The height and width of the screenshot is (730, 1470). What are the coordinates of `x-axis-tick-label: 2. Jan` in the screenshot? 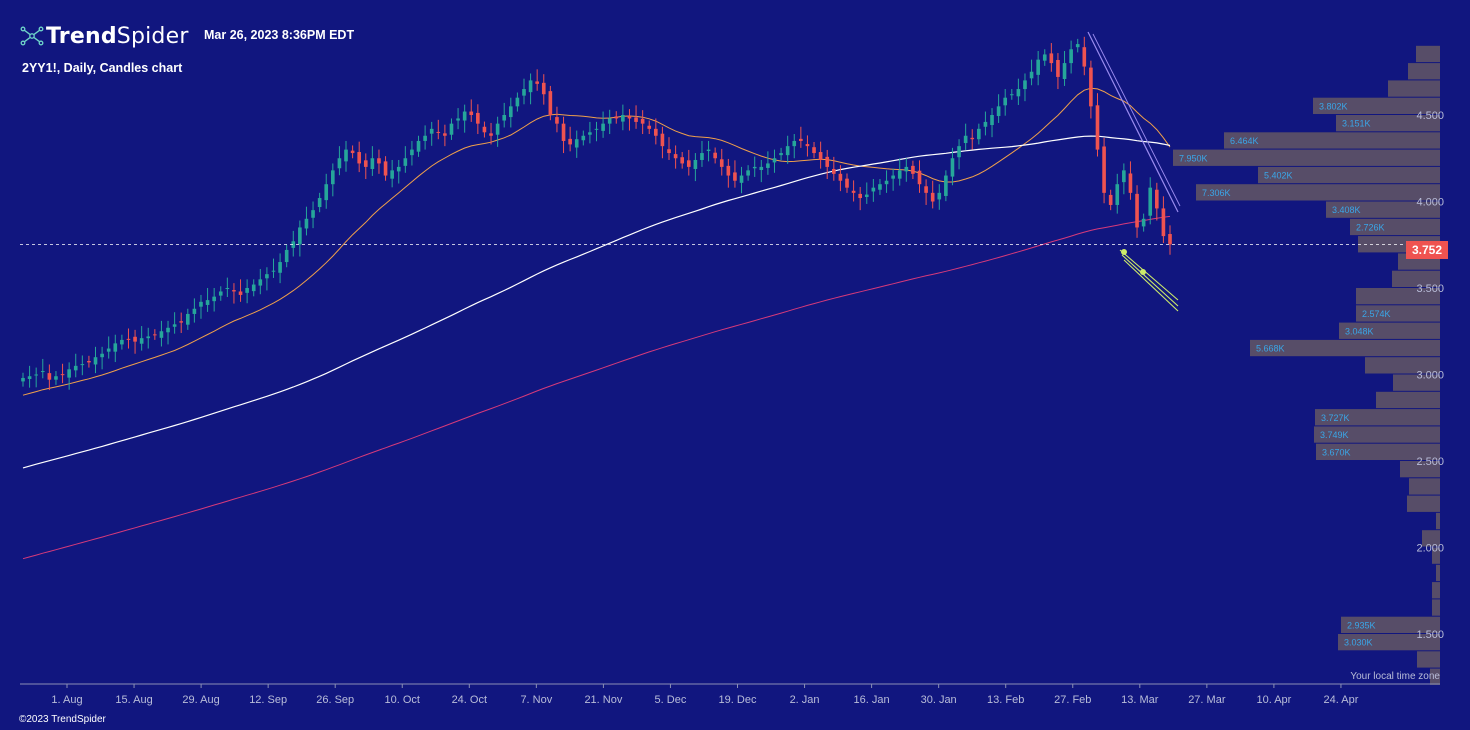 It's located at (805, 700).